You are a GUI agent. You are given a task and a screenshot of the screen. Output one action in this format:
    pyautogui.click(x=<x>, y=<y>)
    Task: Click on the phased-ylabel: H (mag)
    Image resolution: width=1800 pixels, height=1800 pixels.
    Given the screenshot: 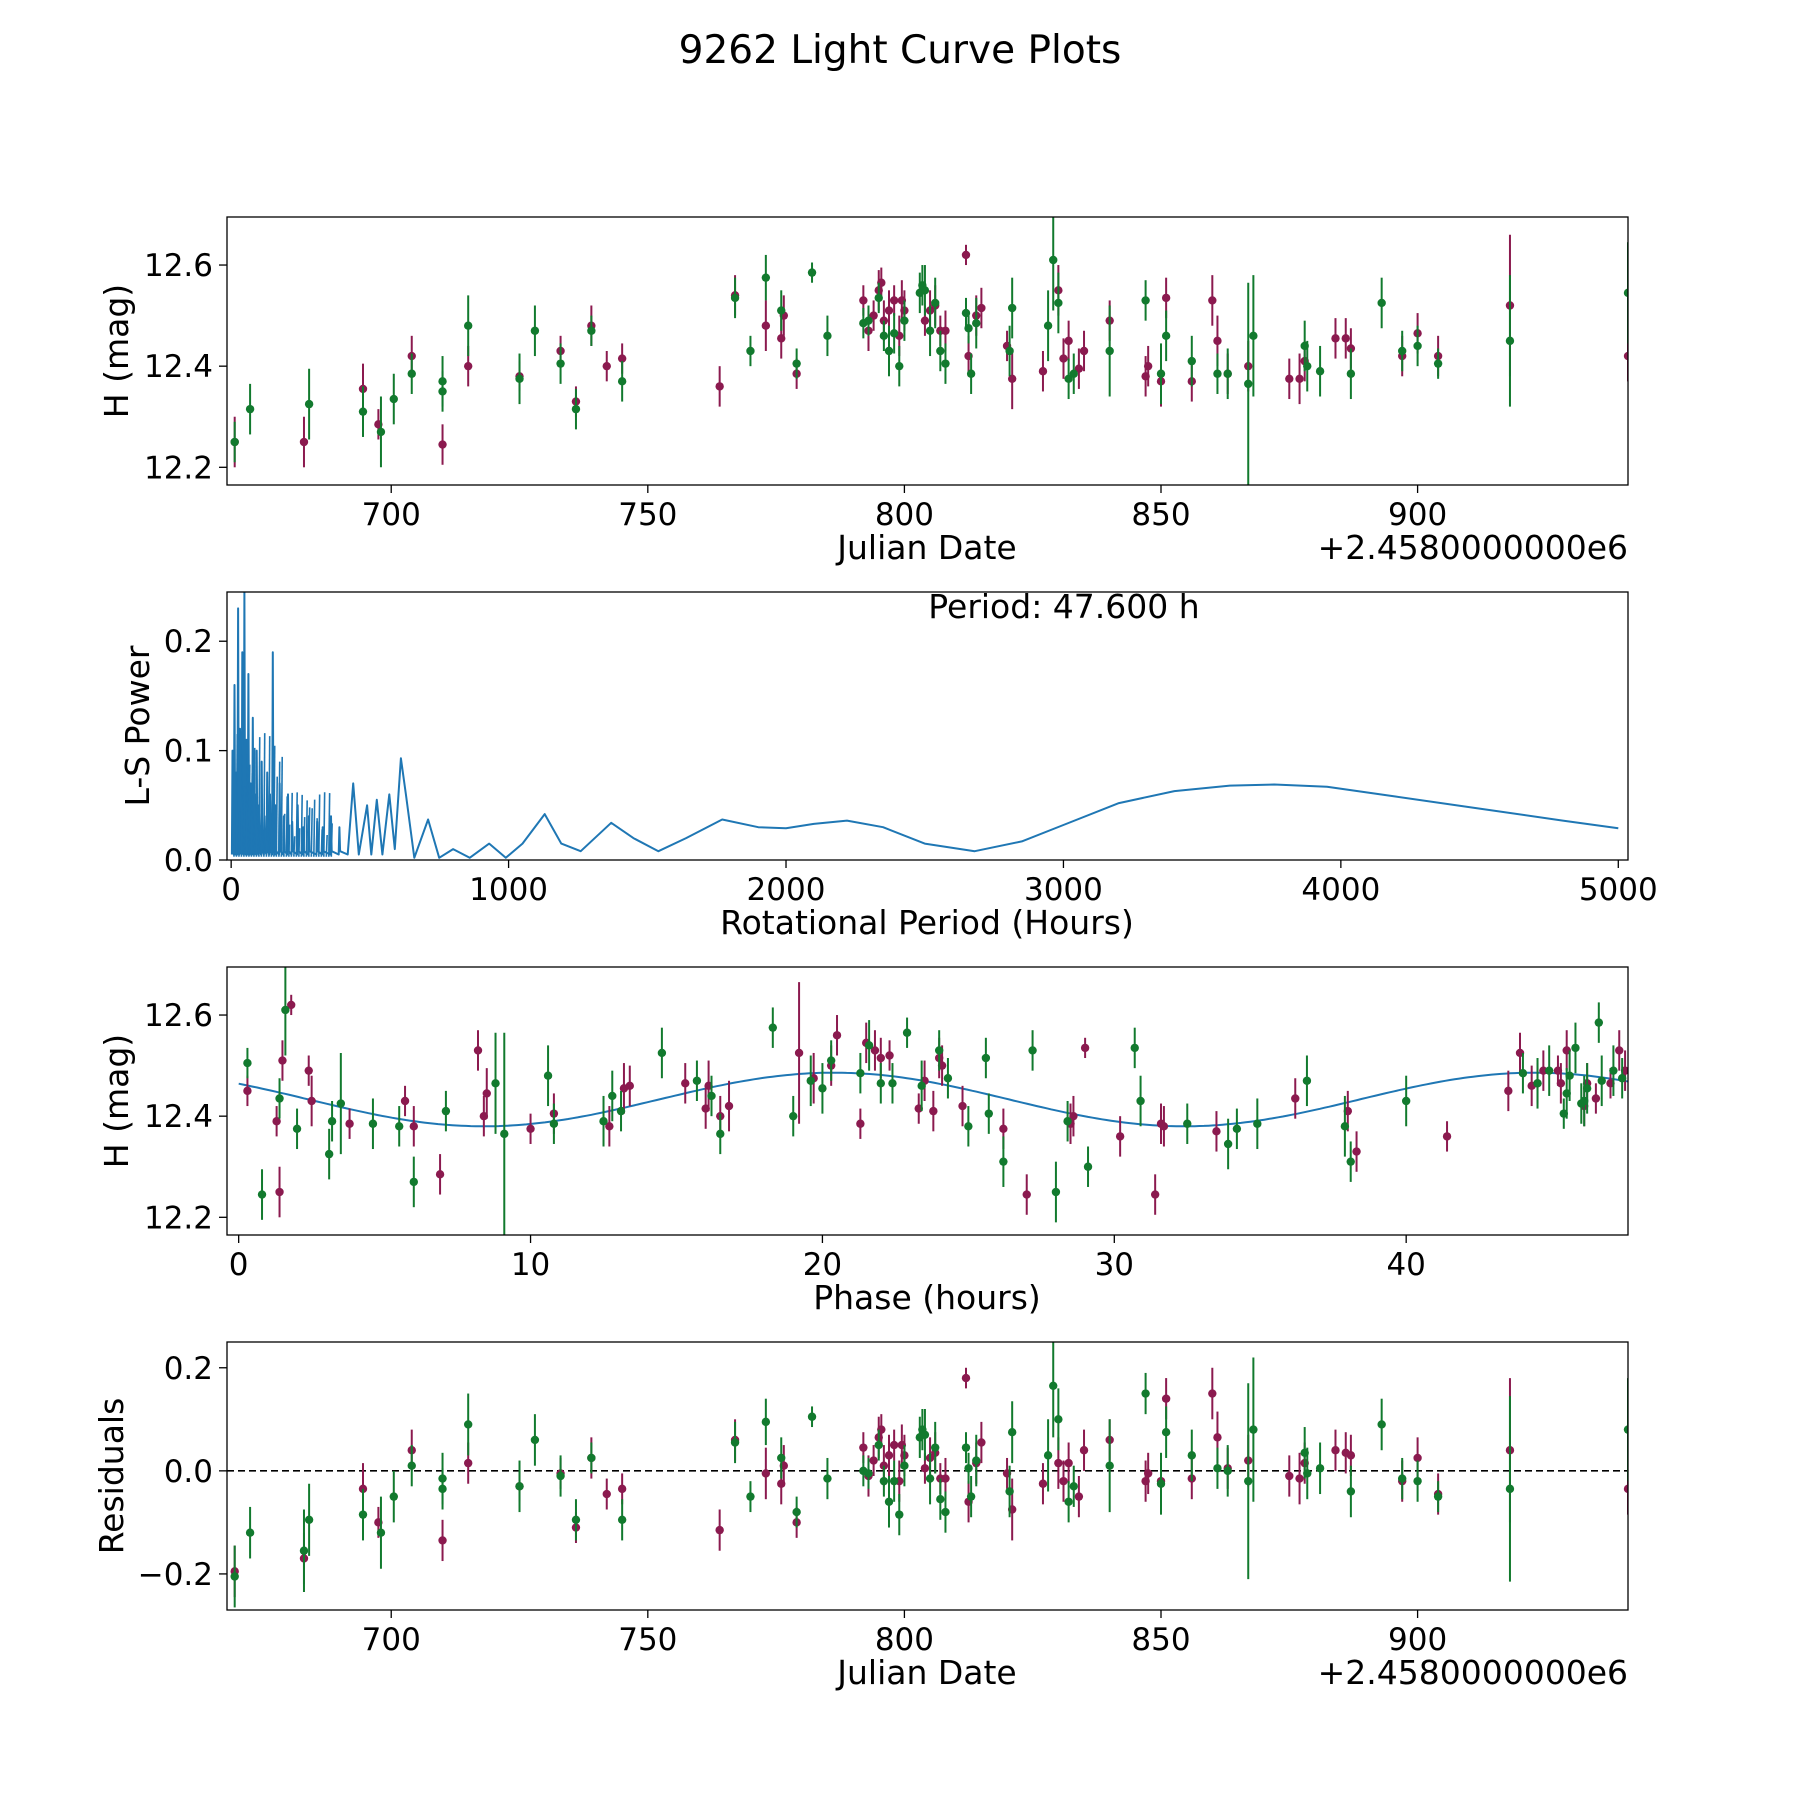 What is the action you would take?
    pyautogui.click(x=116, y=1101)
    